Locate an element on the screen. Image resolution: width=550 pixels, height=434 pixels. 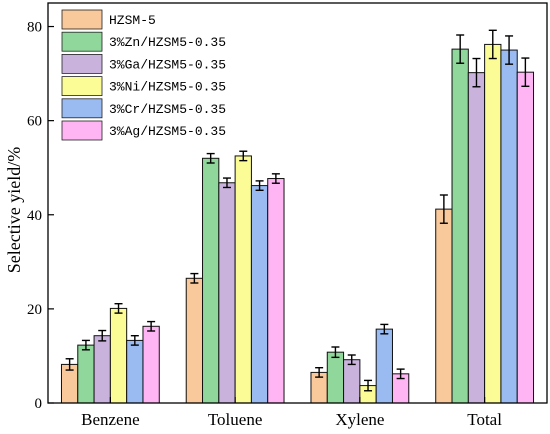
y-tick-label: 0 is located at coordinates (39, 404).